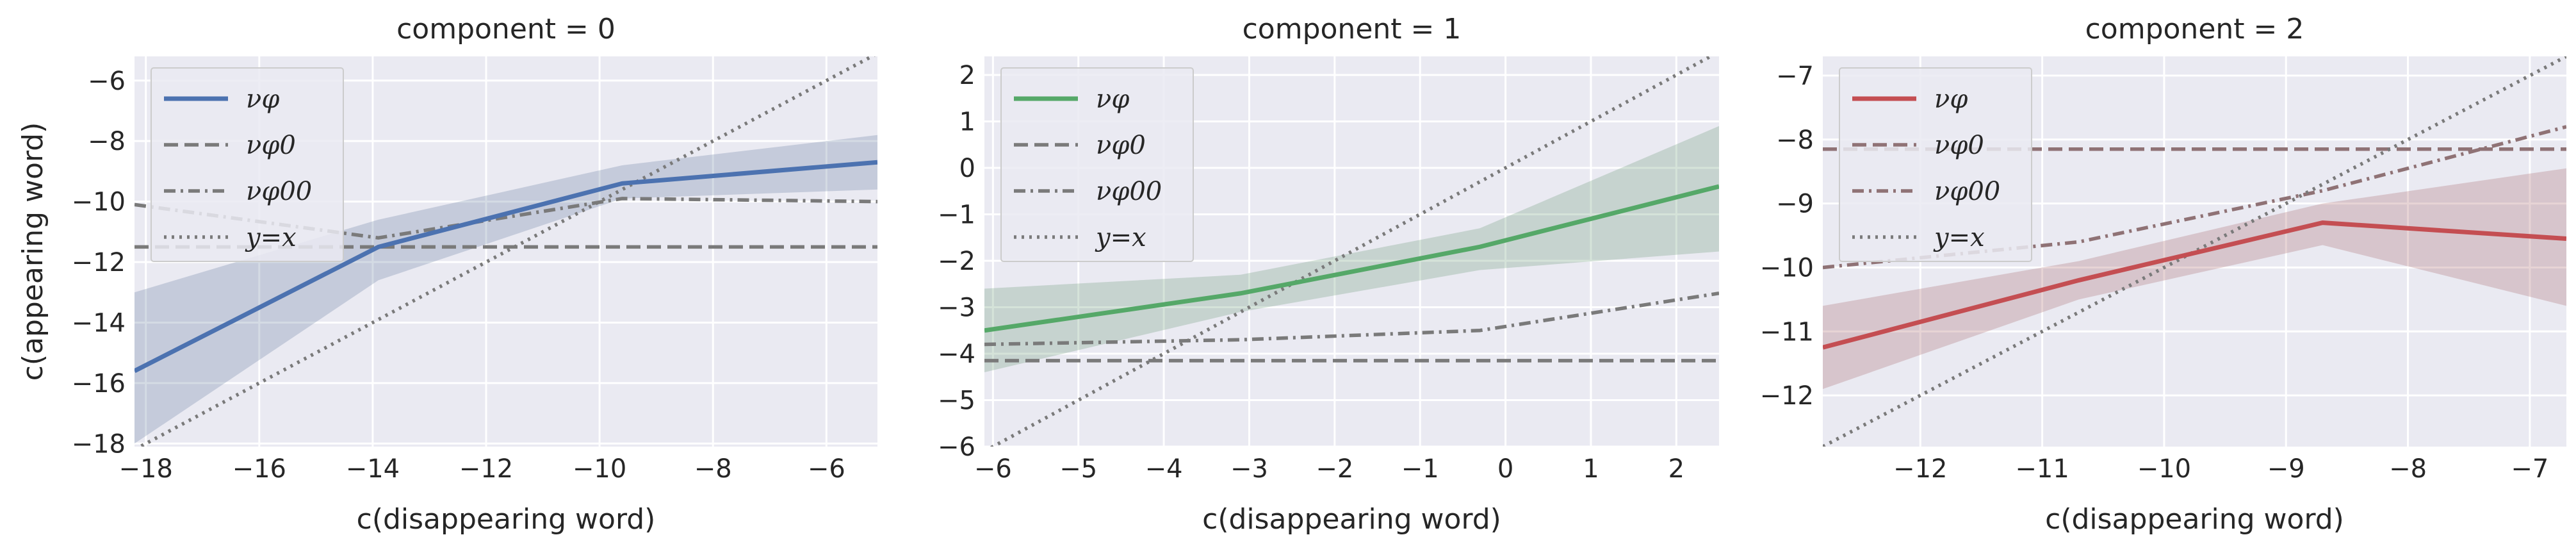 This screenshot has width=2576, height=560. Describe the element at coordinates (956, 261) in the screenshot. I see `y-tick-label: −2` at that location.